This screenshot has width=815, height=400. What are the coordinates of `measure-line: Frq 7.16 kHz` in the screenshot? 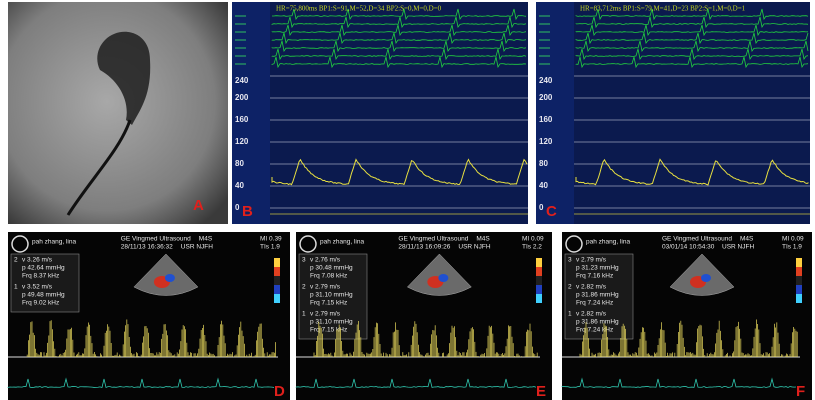 It's located at (594, 276).